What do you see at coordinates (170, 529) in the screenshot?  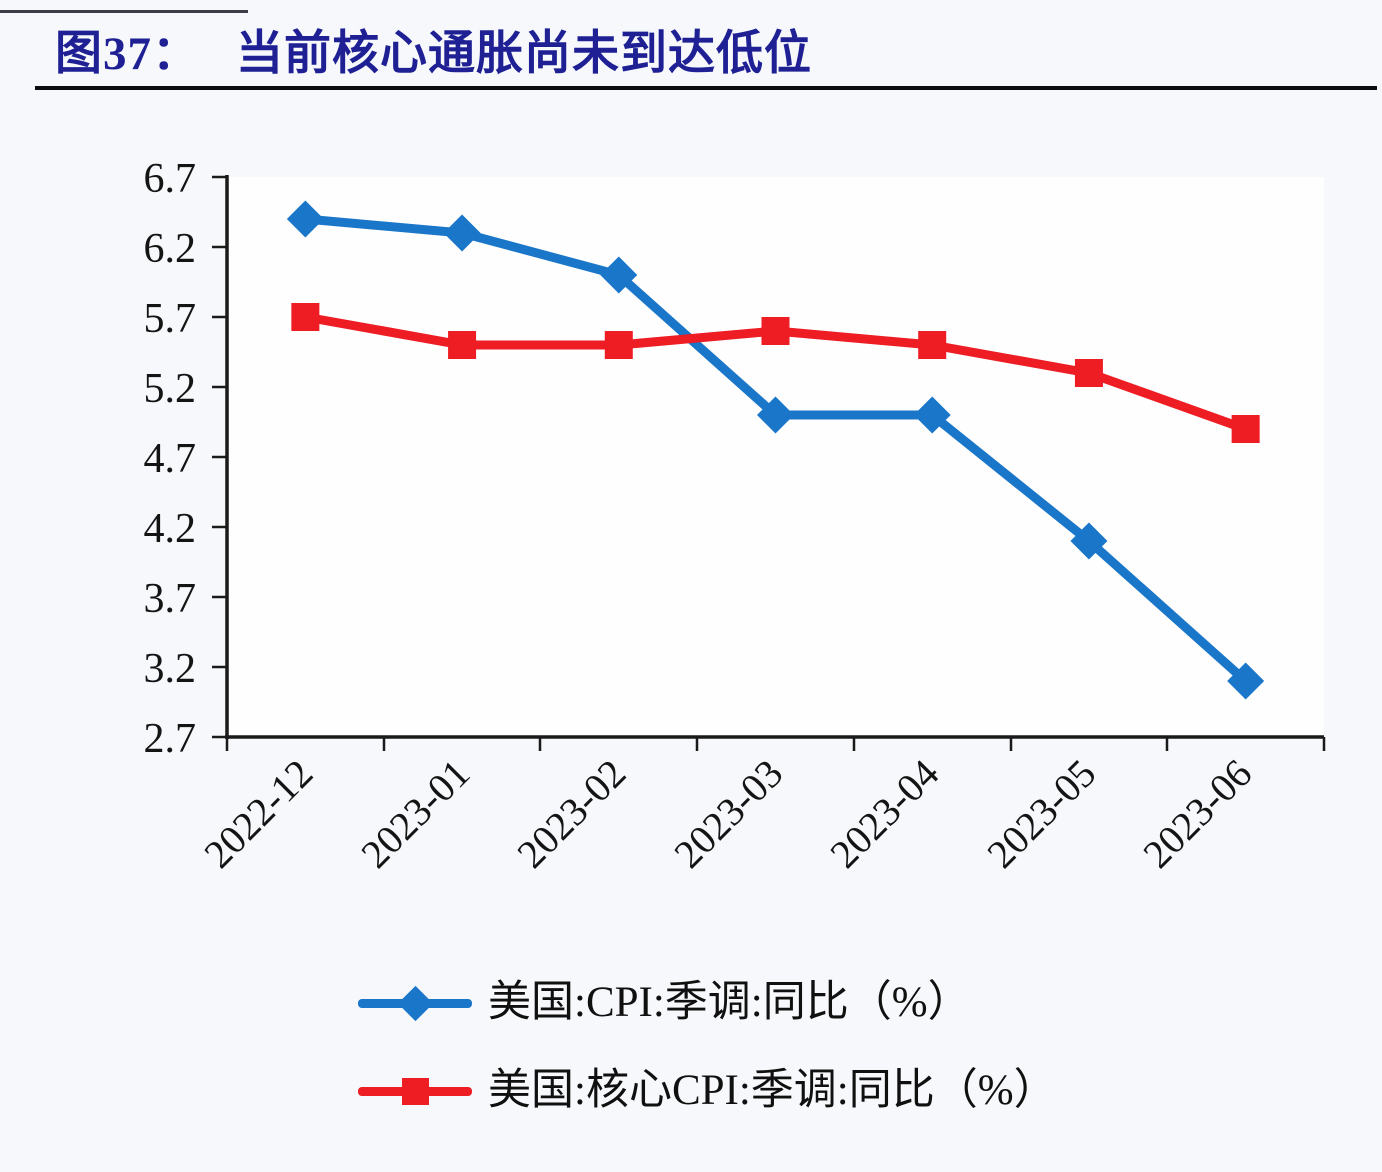 I see `y-tick-label: 4.2` at bounding box center [170, 529].